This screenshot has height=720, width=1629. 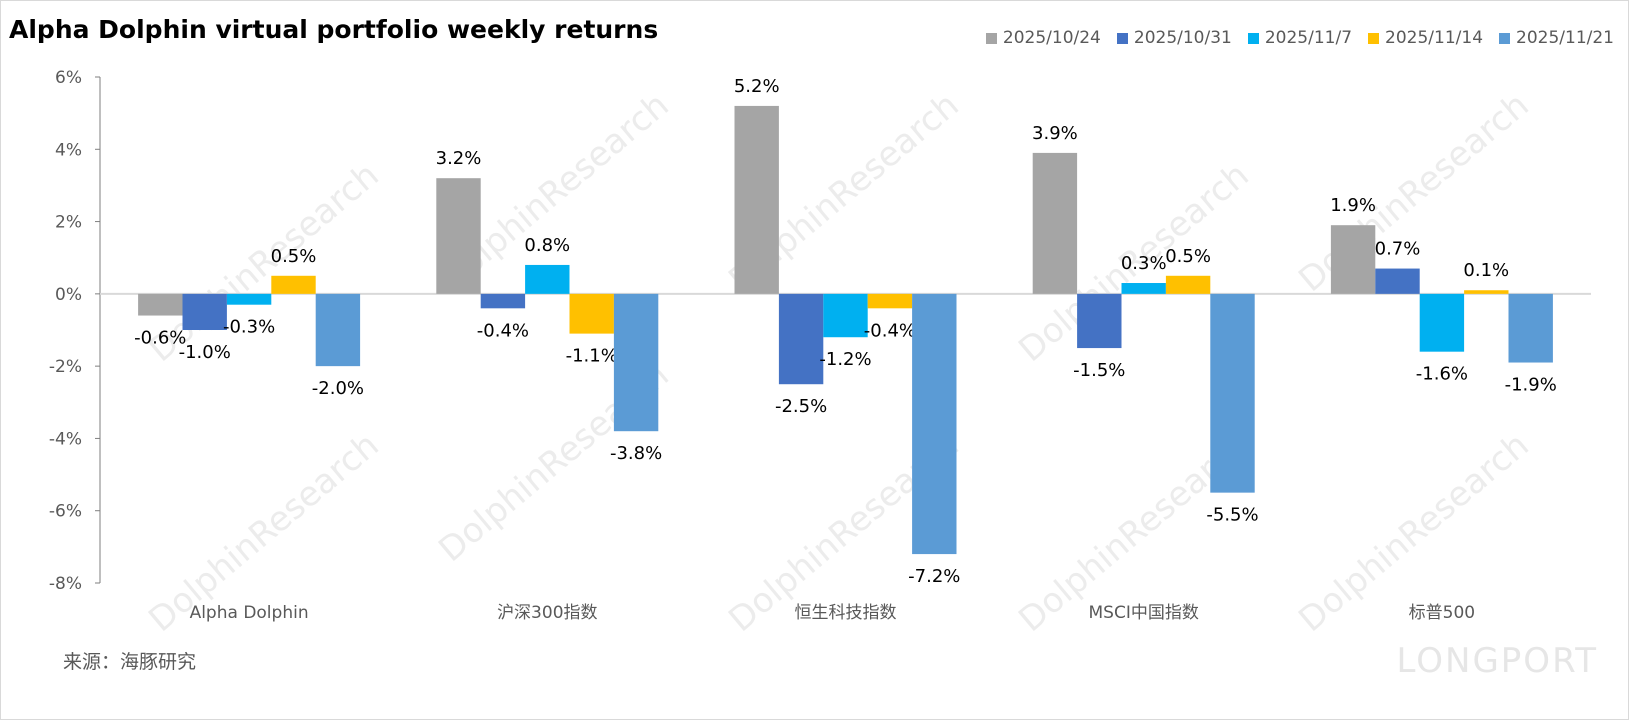 What do you see at coordinates (65, 512) in the screenshot?
I see `y-tick-label: -6%` at bounding box center [65, 512].